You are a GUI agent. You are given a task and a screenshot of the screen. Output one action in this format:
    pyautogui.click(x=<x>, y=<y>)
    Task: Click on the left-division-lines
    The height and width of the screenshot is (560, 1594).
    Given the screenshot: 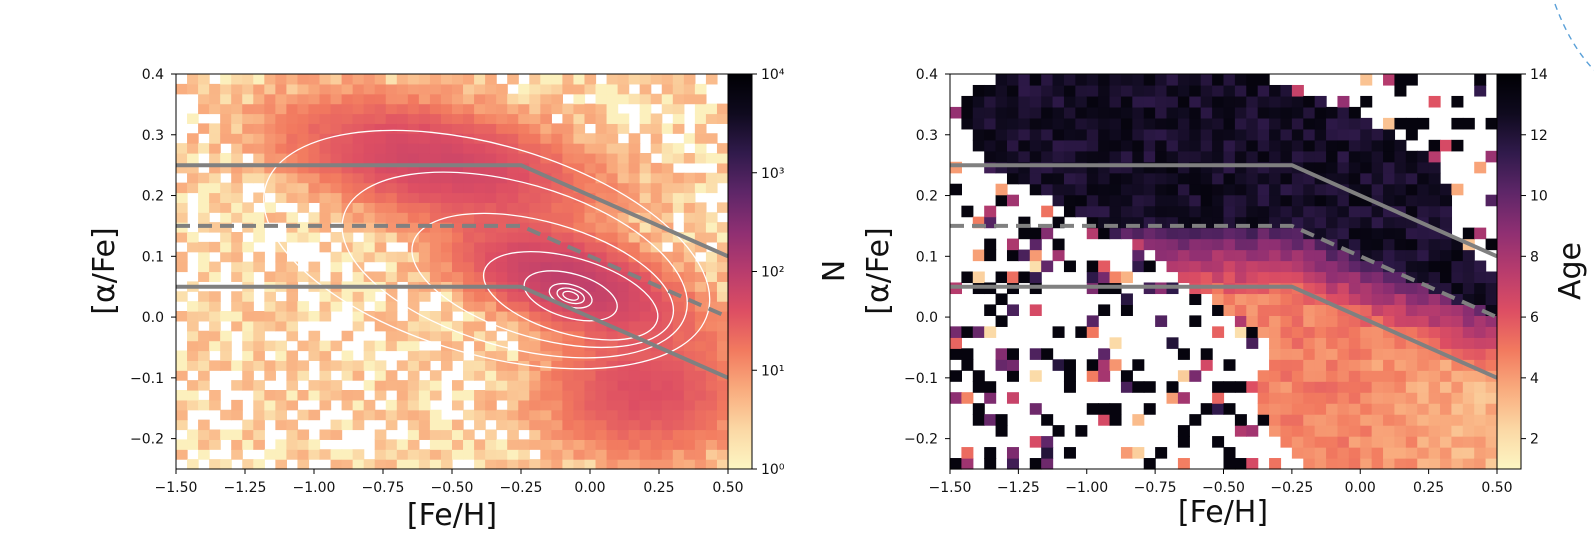 What is the action you would take?
    pyautogui.click(x=452, y=271)
    